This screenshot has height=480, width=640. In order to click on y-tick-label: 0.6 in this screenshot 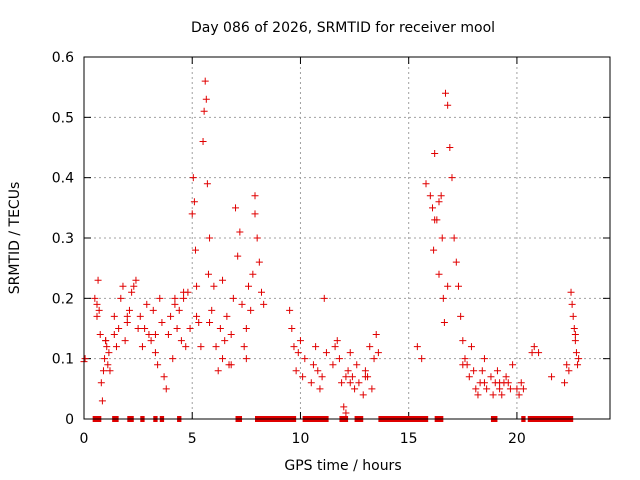, I will do `click(63, 58)`.